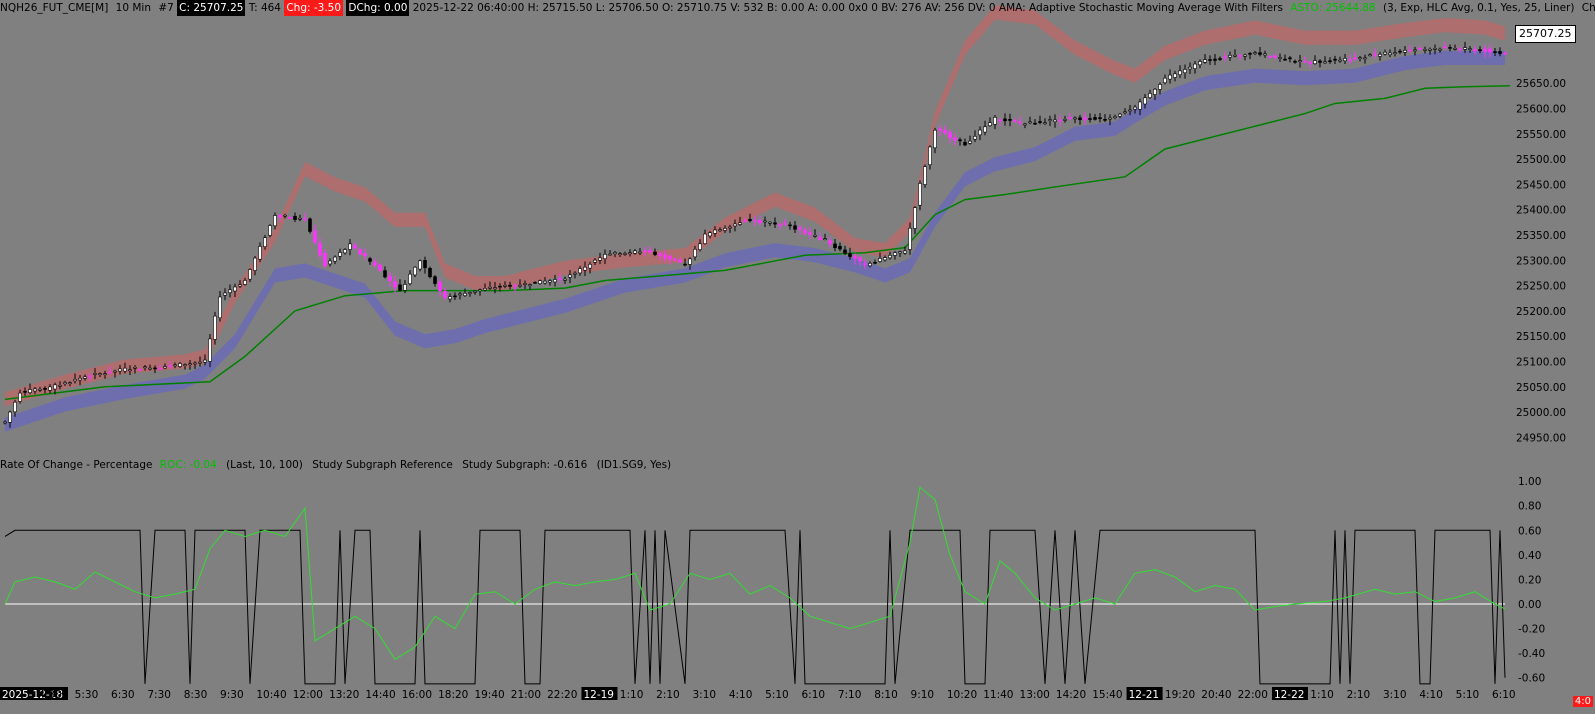  What do you see at coordinates (998, 695) in the screenshot?
I see `time-axis-label: 11:40` at bounding box center [998, 695].